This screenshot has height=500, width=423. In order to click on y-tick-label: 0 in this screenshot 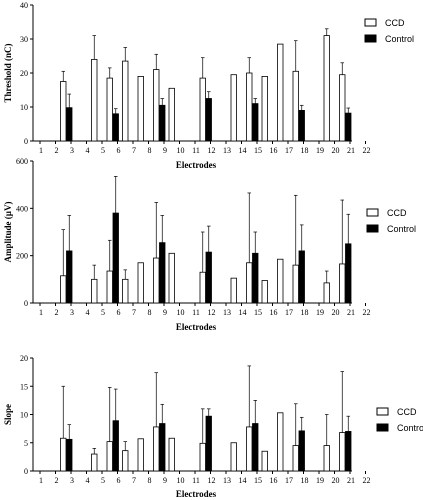, I will do `click(26, 303)`.